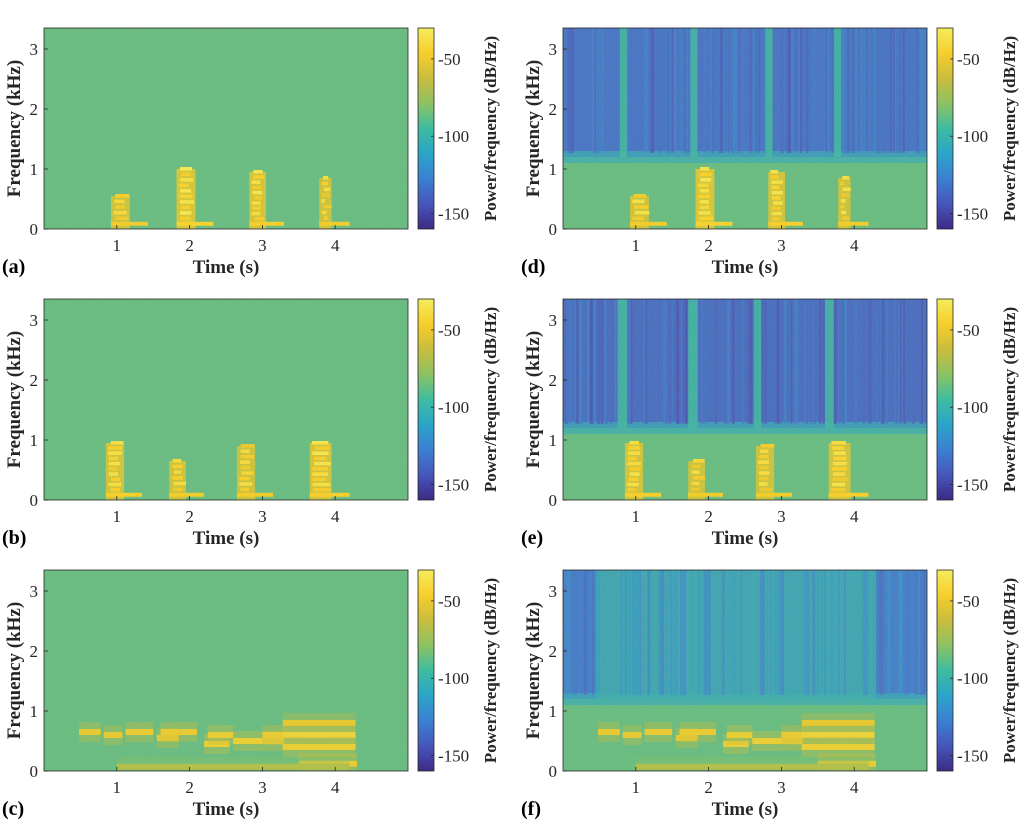 This screenshot has width=1024, height=832. What do you see at coordinates (553, 500) in the screenshot?
I see `y-tick-label: 0` at bounding box center [553, 500].